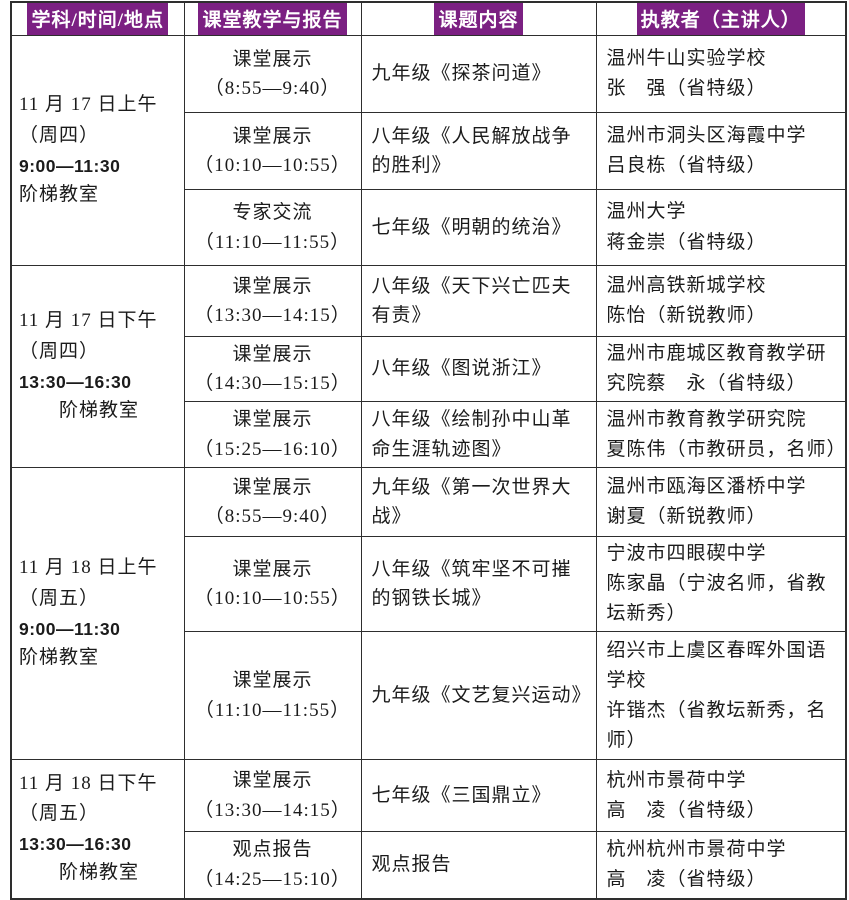 The image size is (849, 900). I want to click on activity-cell: 课堂展示 （14:30—15:15）, so click(272, 369).